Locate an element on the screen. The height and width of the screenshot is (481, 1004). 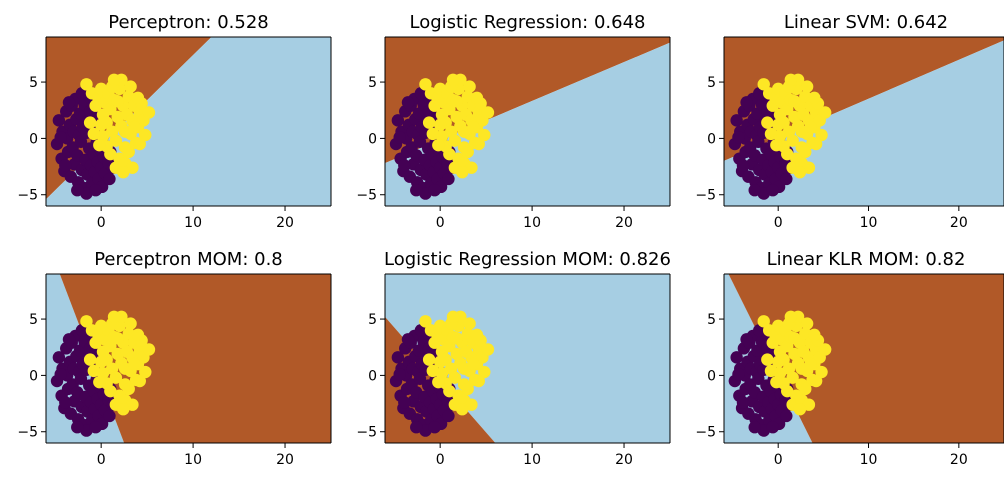
subplot-title: Perceptron MOM: 0.8 is located at coordinates (188, 259).